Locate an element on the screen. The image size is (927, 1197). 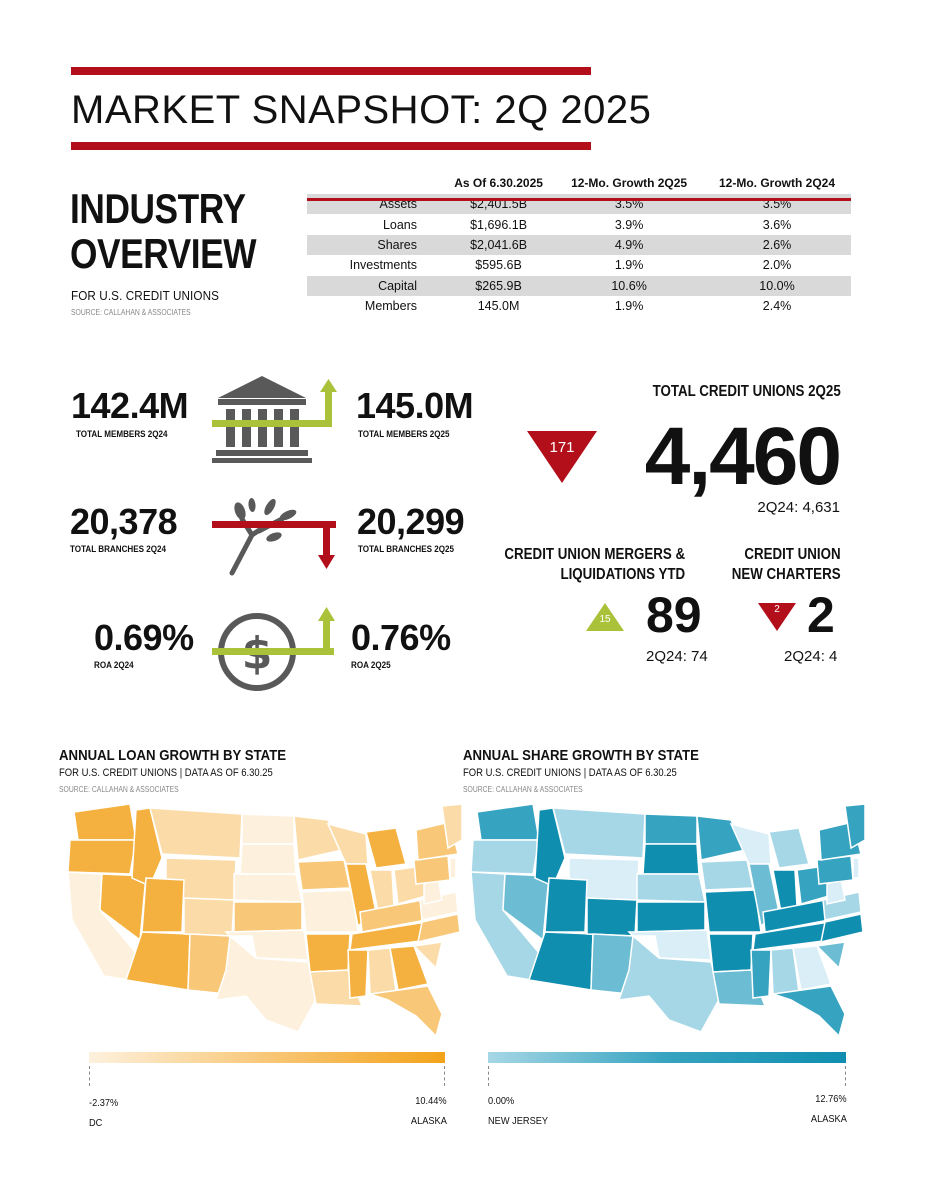
loan-map-title: ANNUAL LOAN GROWTH BY STATE is located at coordinates (173, 755).